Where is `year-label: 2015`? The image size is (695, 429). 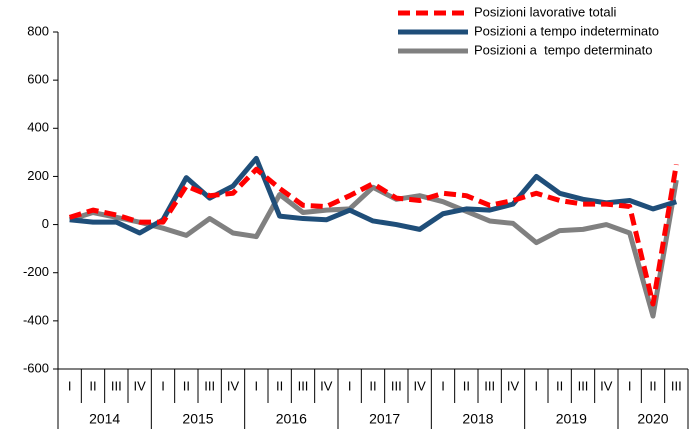 year-label: 2015 is located at coordinates (197, 419).